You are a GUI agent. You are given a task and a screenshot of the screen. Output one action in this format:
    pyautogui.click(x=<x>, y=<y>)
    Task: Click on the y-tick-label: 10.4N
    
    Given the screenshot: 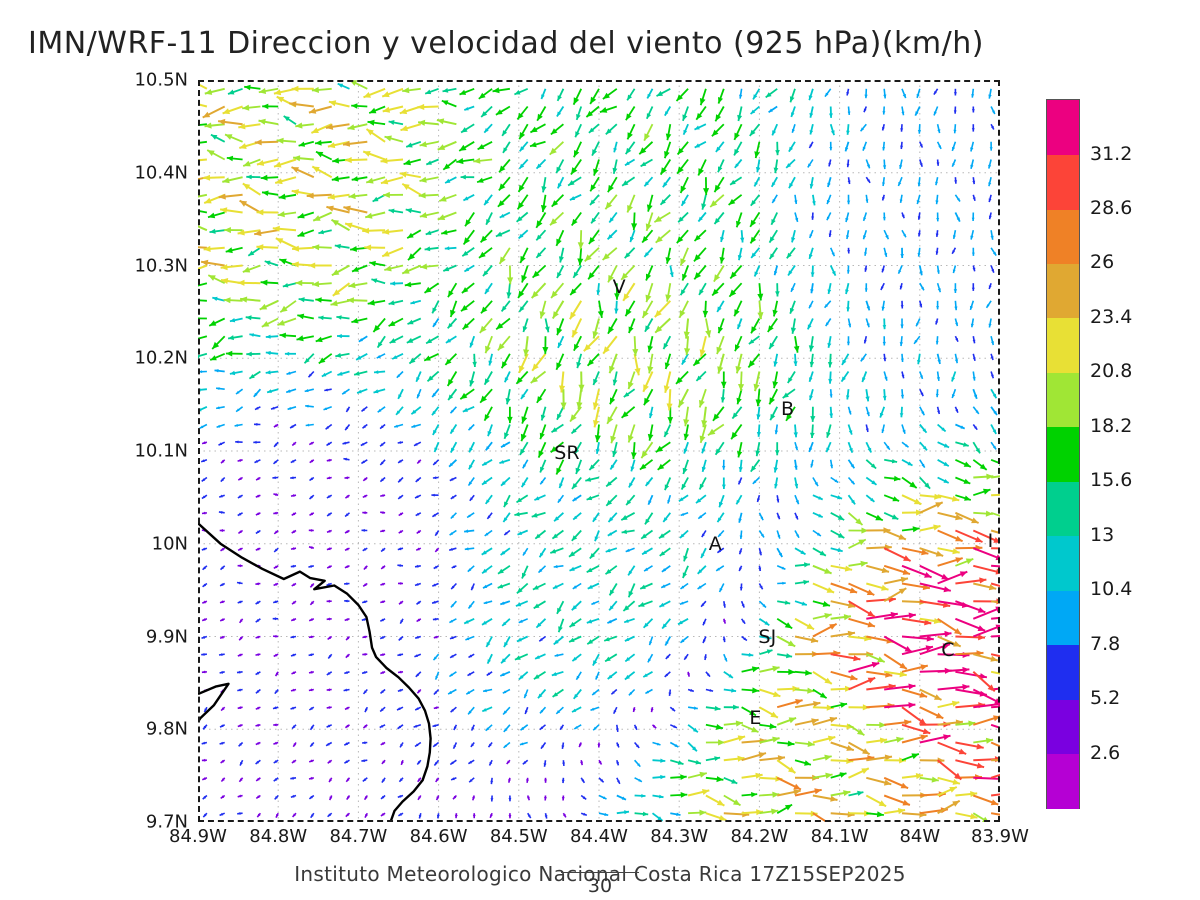 What is the action you would take?
    pyautogui.click(x=161, y=173)
    